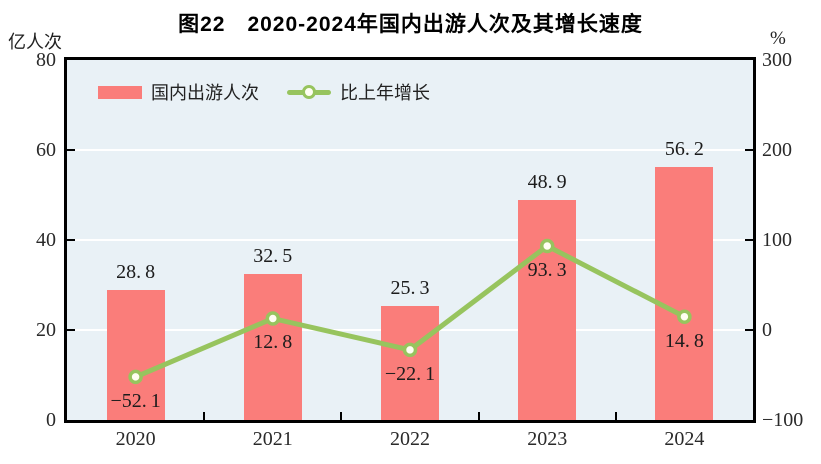  I want to click on bar-2024, so click(684, 293).